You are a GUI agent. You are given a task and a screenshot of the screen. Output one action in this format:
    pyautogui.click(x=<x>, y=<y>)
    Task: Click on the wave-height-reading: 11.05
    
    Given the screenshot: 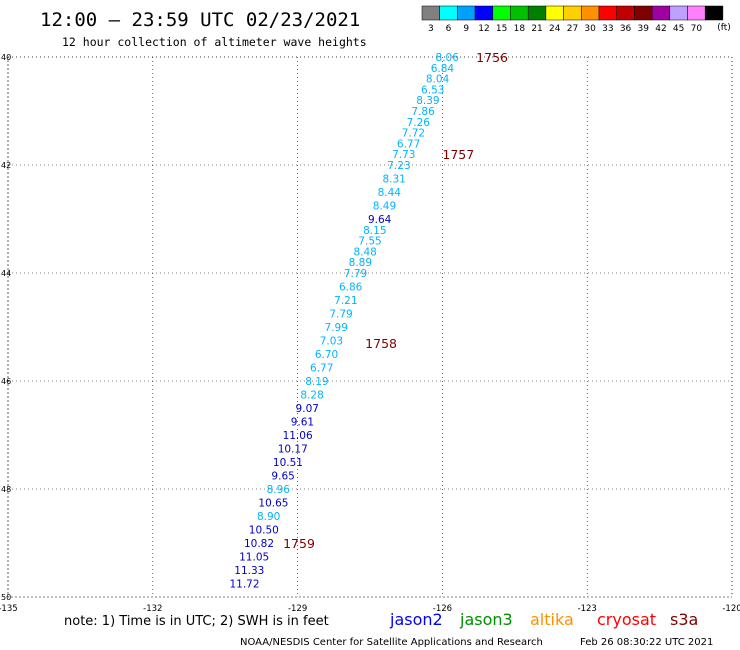 What is the action you would take?
    pyautogui.click(x=254, y=558)
    